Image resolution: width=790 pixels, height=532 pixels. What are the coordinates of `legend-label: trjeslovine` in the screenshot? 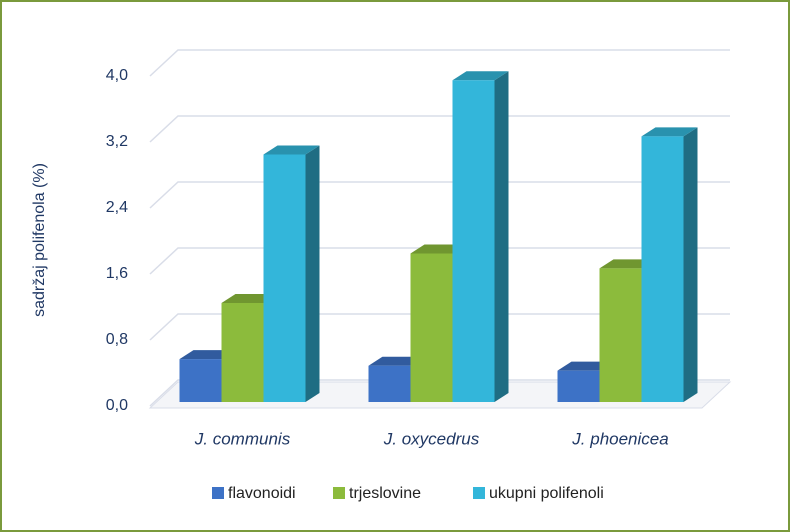 It's located at (385, 493).